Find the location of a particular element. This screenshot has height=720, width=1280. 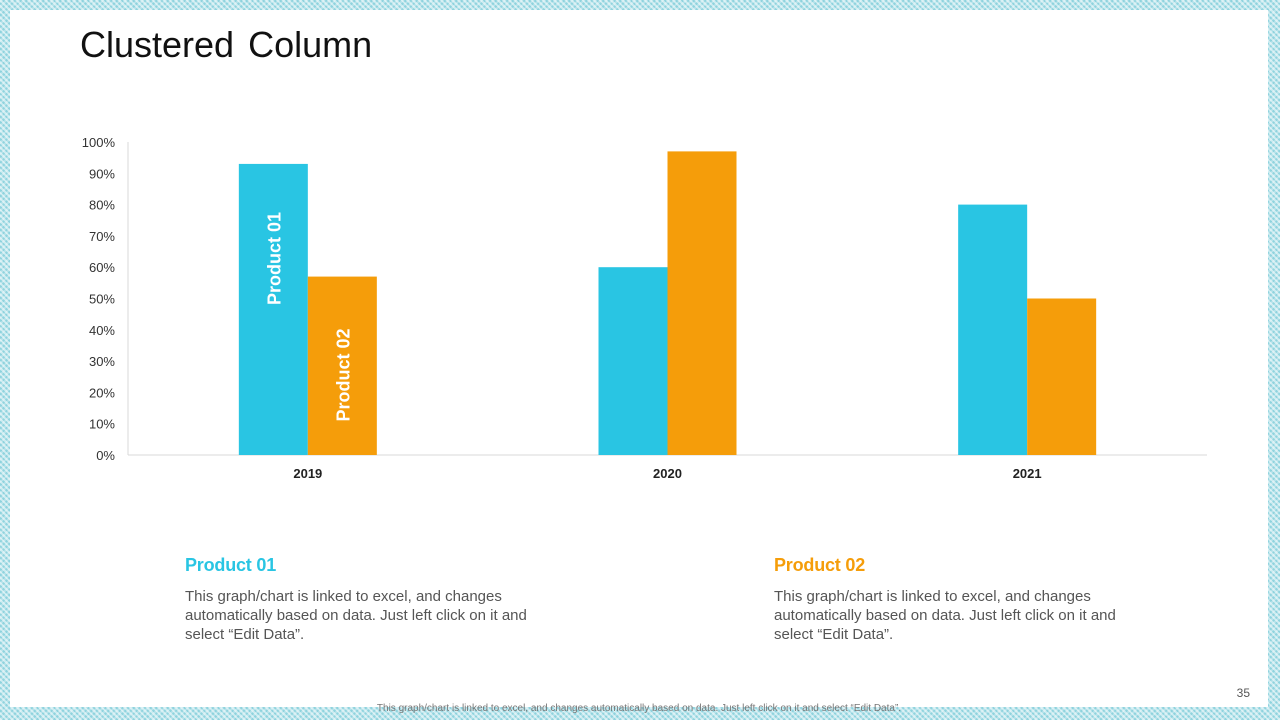

bar-label-product-01: Product 01 is located at coordinates (274, 258).